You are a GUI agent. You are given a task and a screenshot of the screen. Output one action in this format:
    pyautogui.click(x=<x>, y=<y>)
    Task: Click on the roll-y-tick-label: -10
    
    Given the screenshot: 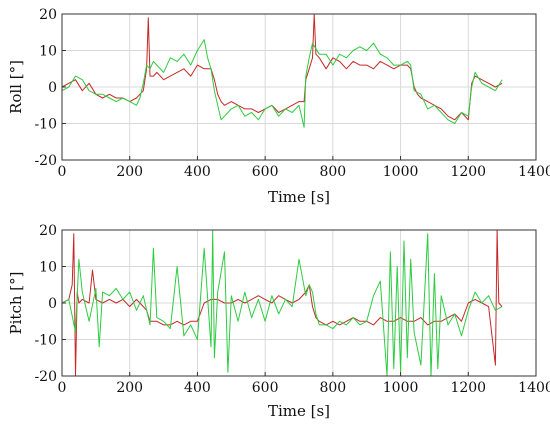 What is the action you would take?
    pyautogui.click(x=45, y=125)
    